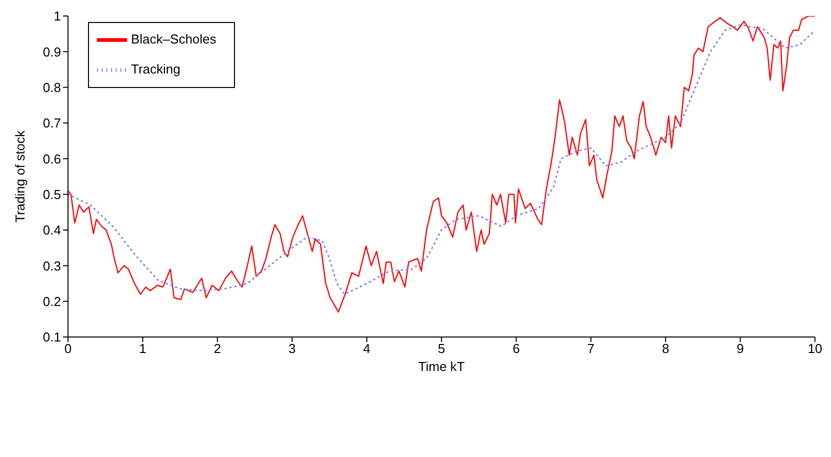  What do you see at coordinates (51, 194) in the screenshot?
I see `y-tick-label: 0.5` at bounding box center [51, 194].